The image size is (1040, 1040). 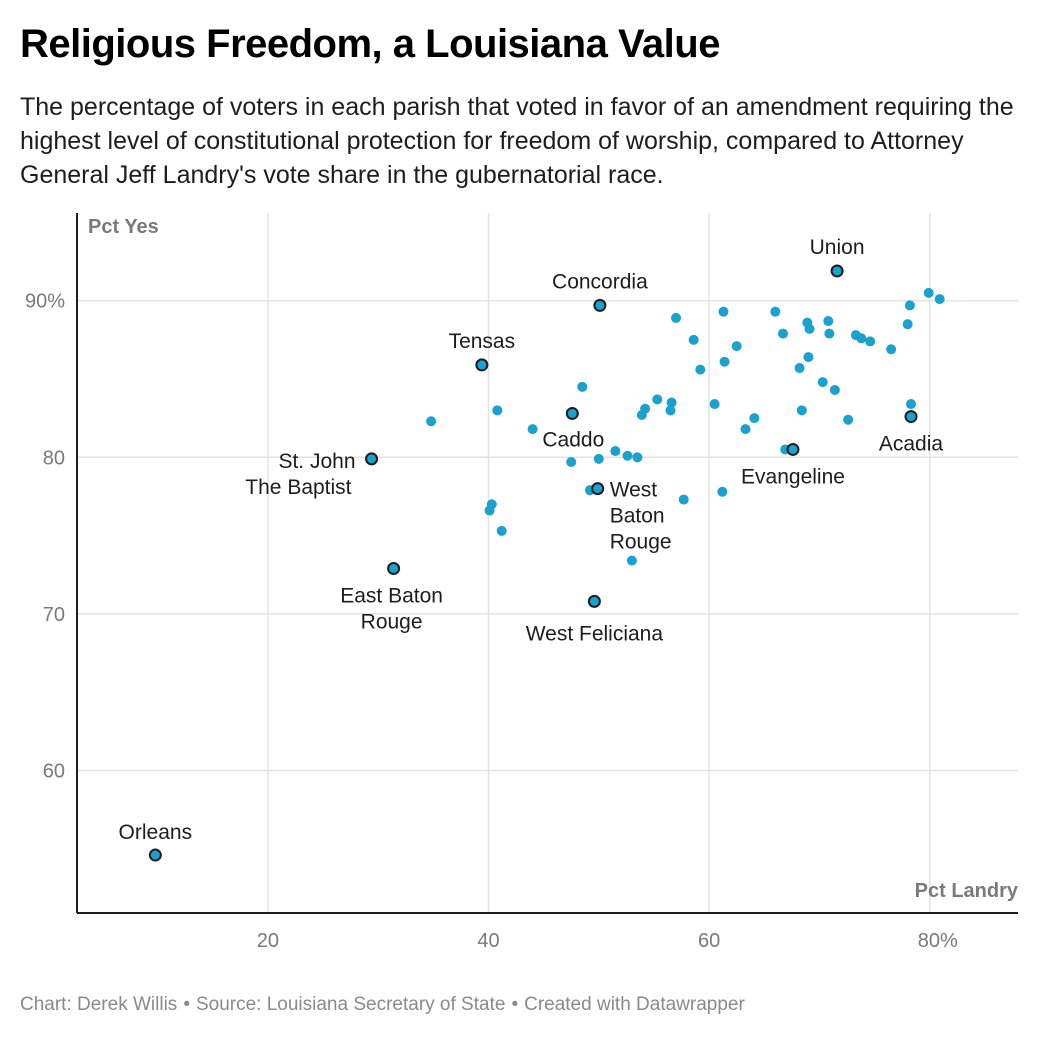 What do you see at coordinates (391, 608) in the screenshot?
I see `point-label: East Baton Rouge` at bounding box center [391, 608].